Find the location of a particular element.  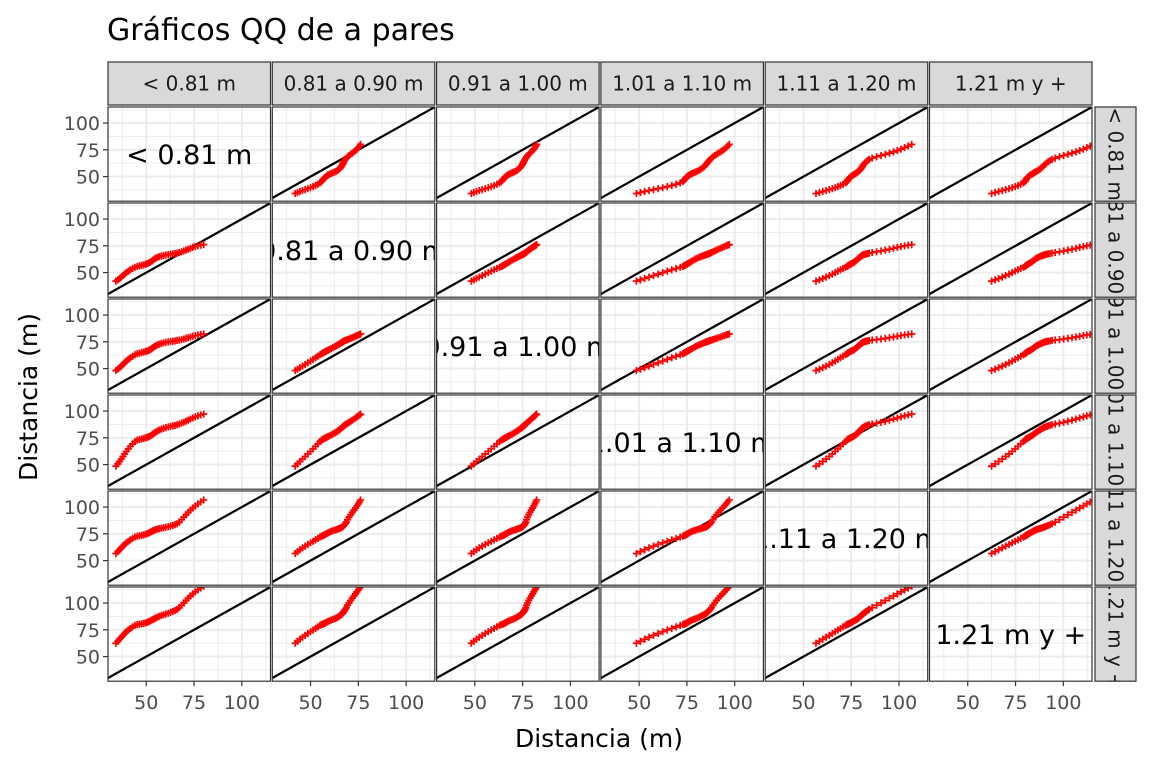

strip-label-right: 1.11 a 1.20 m is located at coordinates (1116, 538).